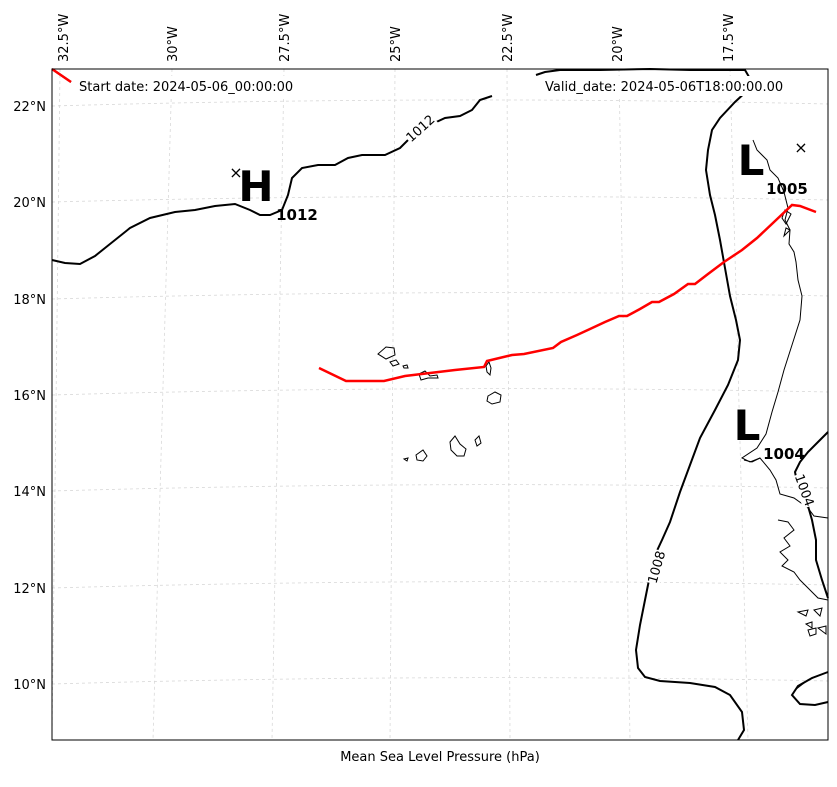 The image size is (837, 787). I want to click on lon-label-22-5w: 22.5°W, so click(508, 38).